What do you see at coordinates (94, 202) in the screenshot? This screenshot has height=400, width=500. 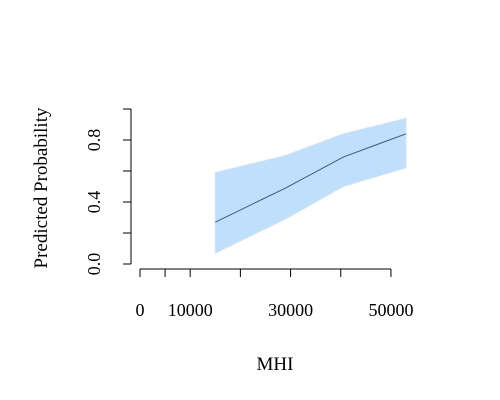 I see `y-tick-label: 0.4` at bounding box center [94, 202].